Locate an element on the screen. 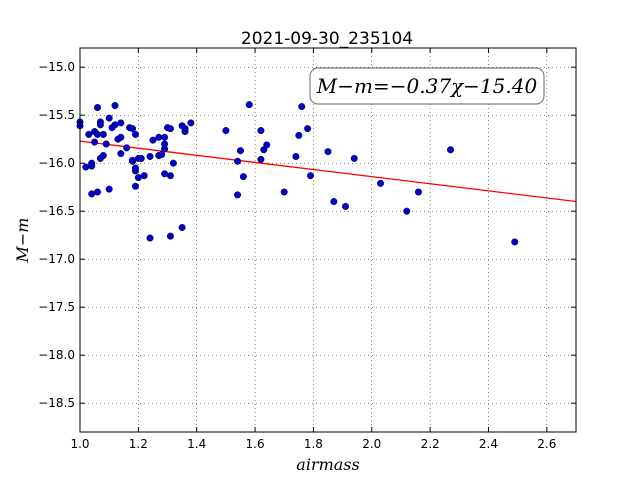 The image size is (640, 480). y-tick-label: −17.5 is located at coordinates (56, 307).